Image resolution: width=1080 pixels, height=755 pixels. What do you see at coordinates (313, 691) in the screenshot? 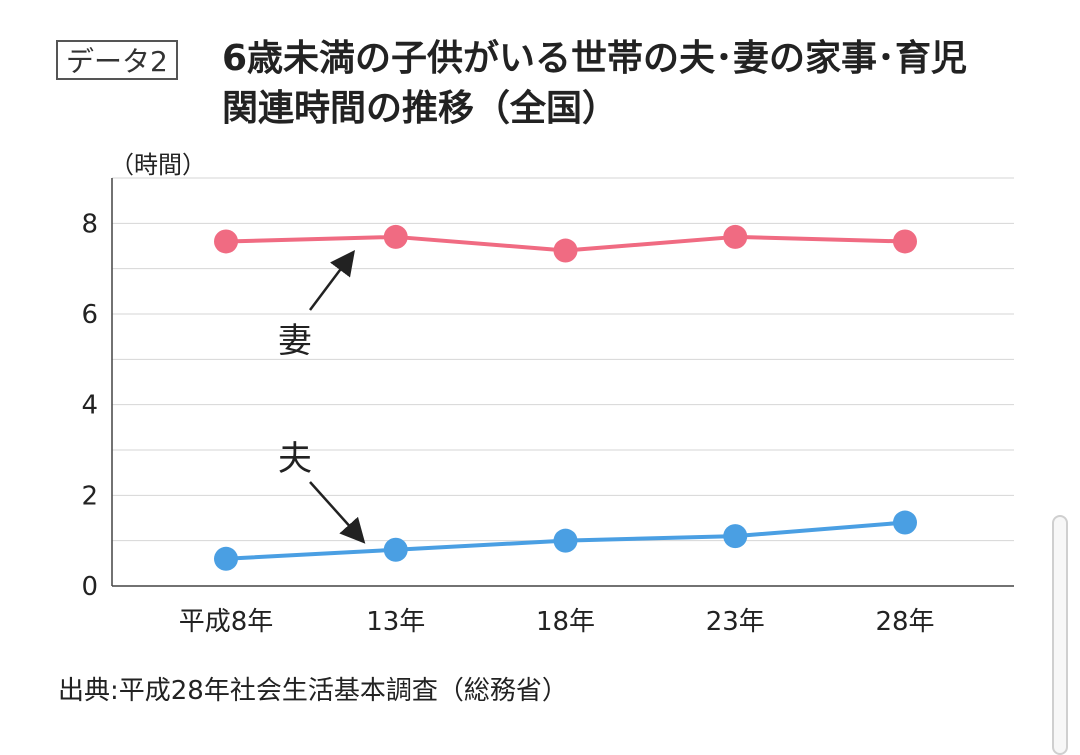
I see `source-note: 出典:平成28年社会生活基本調査（総務省）` at bounding box center [313, 691].